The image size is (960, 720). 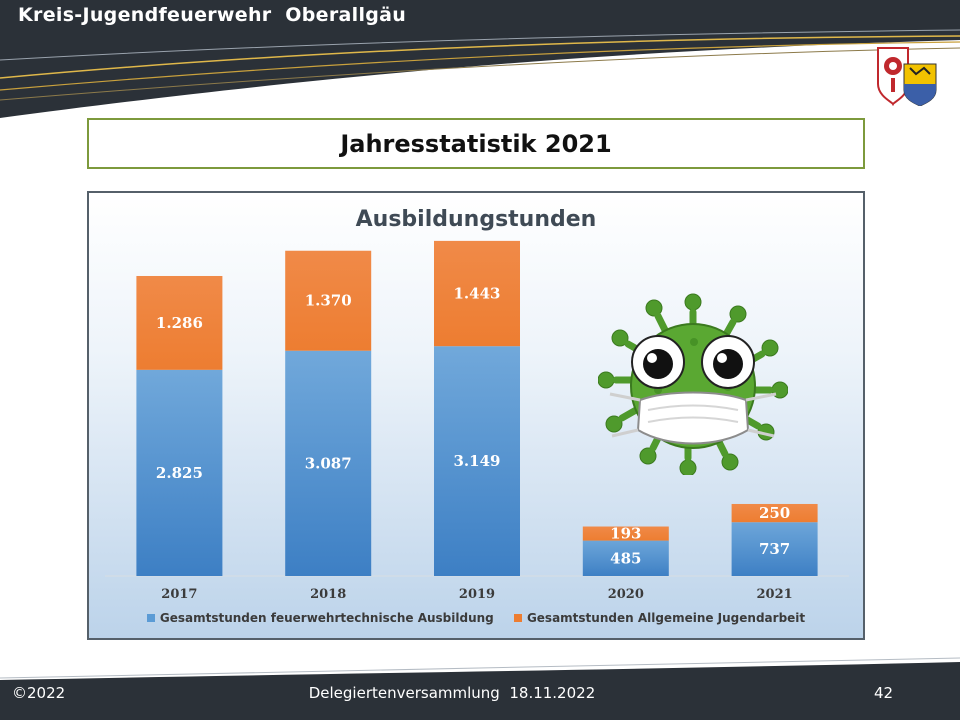 What do you see at coordinates (212, 15) in the screenshot?
I see `organization-title: Kreis-Jugendfeuerwehr Oberallgäu` at bounding box center [212, 15].